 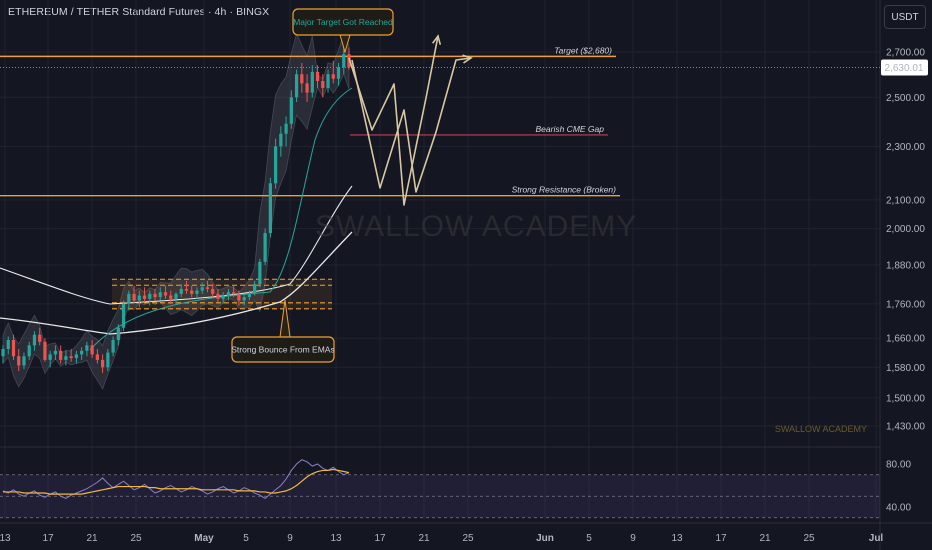 What do you see at coordinates (545, 538) in the screenshot?
I see `time-tick: Jun` at bounding box center [545, 538].